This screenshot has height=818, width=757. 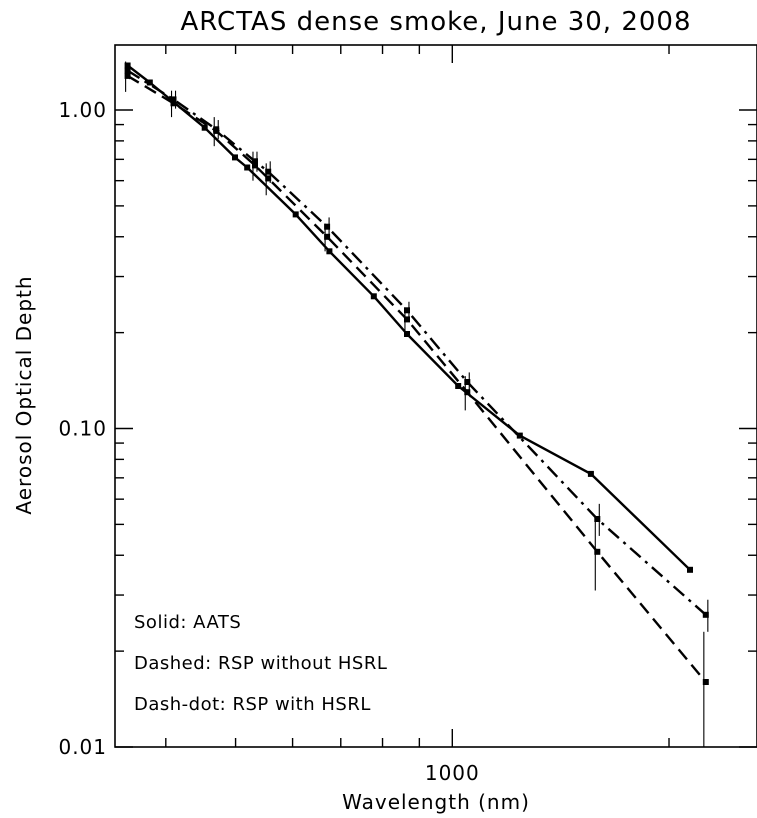 What do you see at coordinates (187, 622) in the screenshot?
I see `legend-label-solid: Solid: AATS` at bounding box center [187, 622].